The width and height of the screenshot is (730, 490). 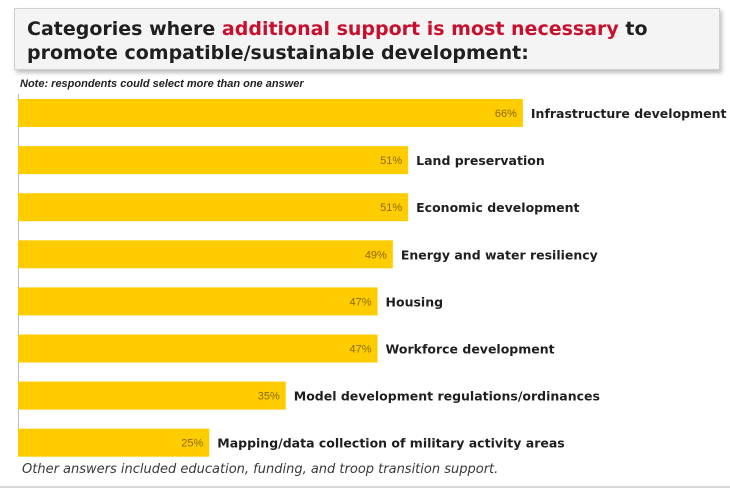 What do you see at coordinates (269, 397) in the screenshot?
I see `value-label-7: 35%` at bounding box center [269, 397].